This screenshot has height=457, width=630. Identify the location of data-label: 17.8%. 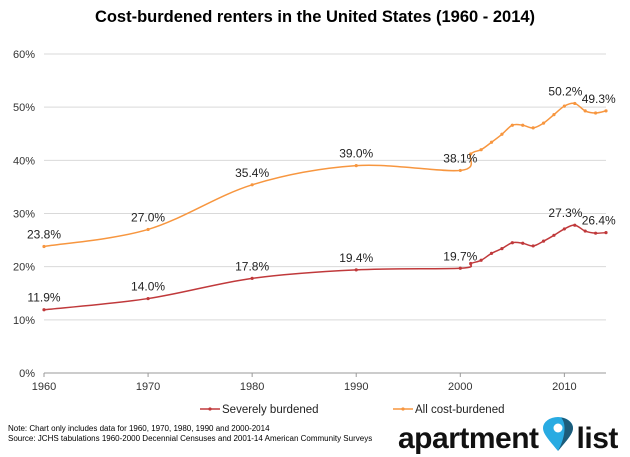
(252, 266).